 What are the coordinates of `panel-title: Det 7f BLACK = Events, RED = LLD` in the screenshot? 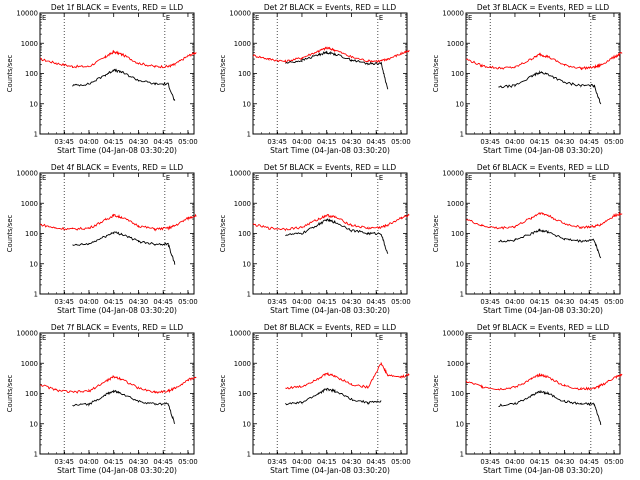 It's located at (117, 327).